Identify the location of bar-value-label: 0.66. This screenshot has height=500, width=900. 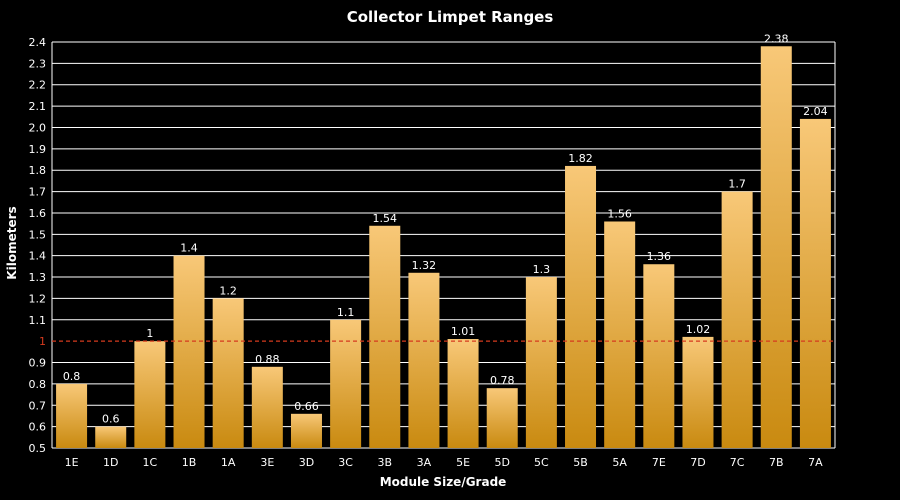
(306, 406).